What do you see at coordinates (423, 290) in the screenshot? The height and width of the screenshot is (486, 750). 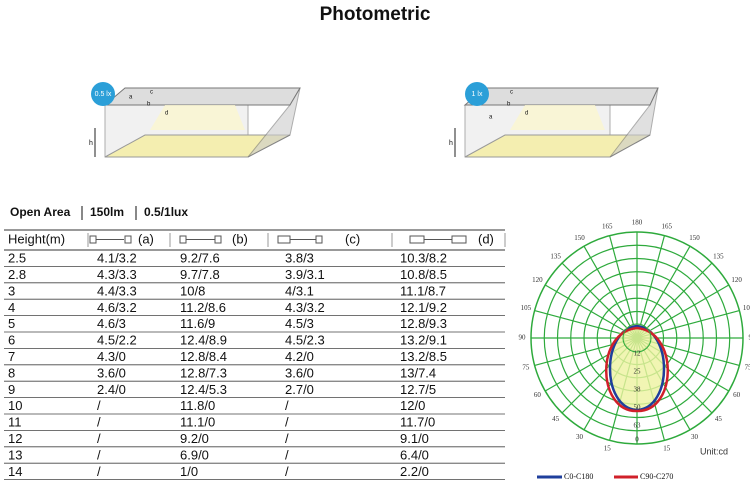 I see `cell: 11.1/8.7` at bounding box center [423, 290].